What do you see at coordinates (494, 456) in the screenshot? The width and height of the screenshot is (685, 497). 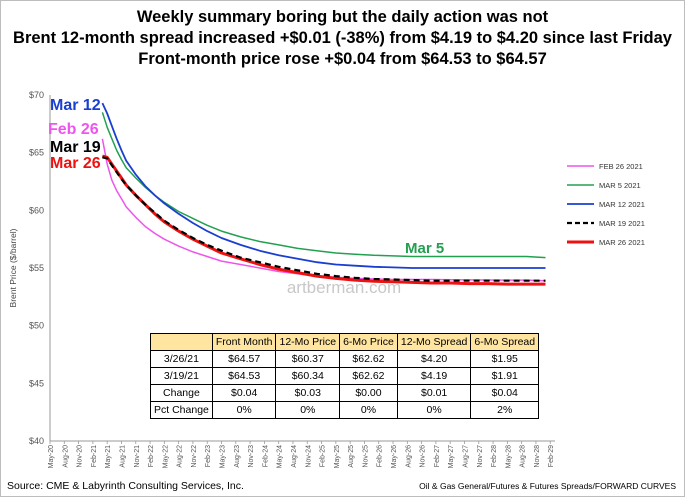 I see `x-tick-label: Feb-28` at bounding box center [494, 456].